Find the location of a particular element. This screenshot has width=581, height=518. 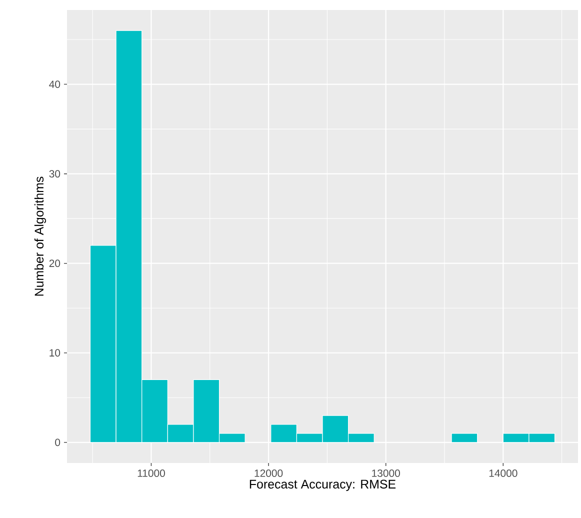

x-tick-label: 13000 is located at coordinates (386, 473).